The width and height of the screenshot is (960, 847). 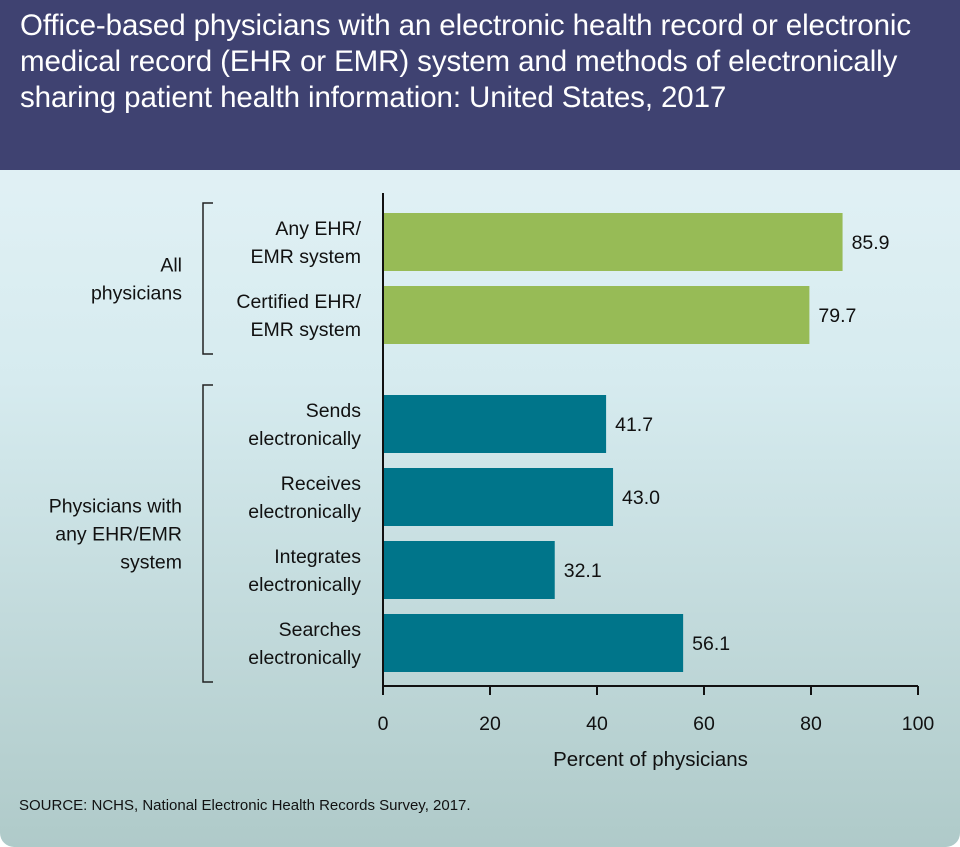 I want to click on category-label: Receives electronically, so click(x=304, y=498).